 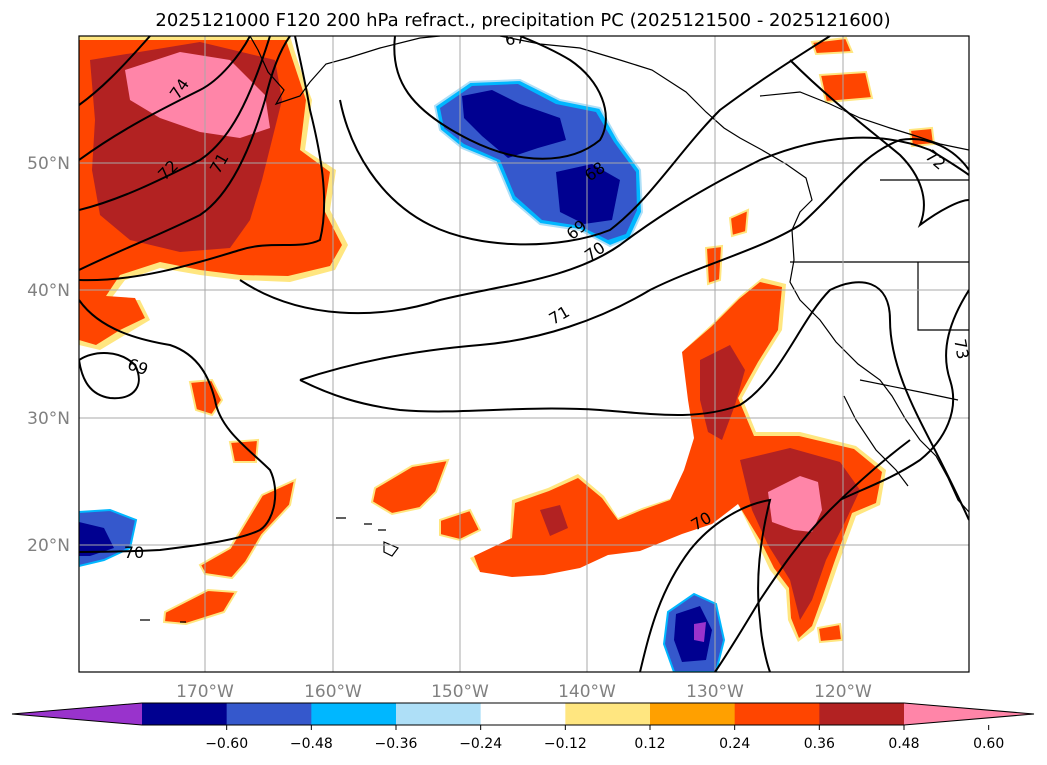 I want to click on lon-label: 150°W, so click(x=460, y=692).